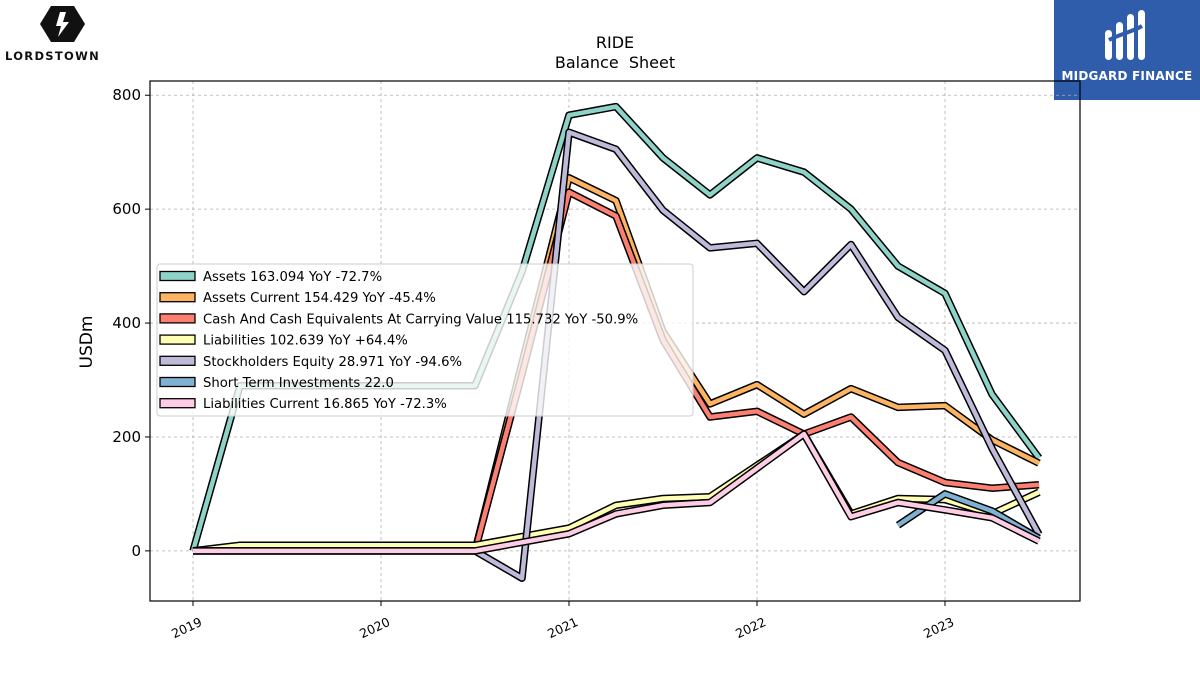 Image resolution: width=1200 pixels, height=675 pixels. I want to click on midgard-finance-wordmark: MIDGARD FINANCE, so click(1127, 76).